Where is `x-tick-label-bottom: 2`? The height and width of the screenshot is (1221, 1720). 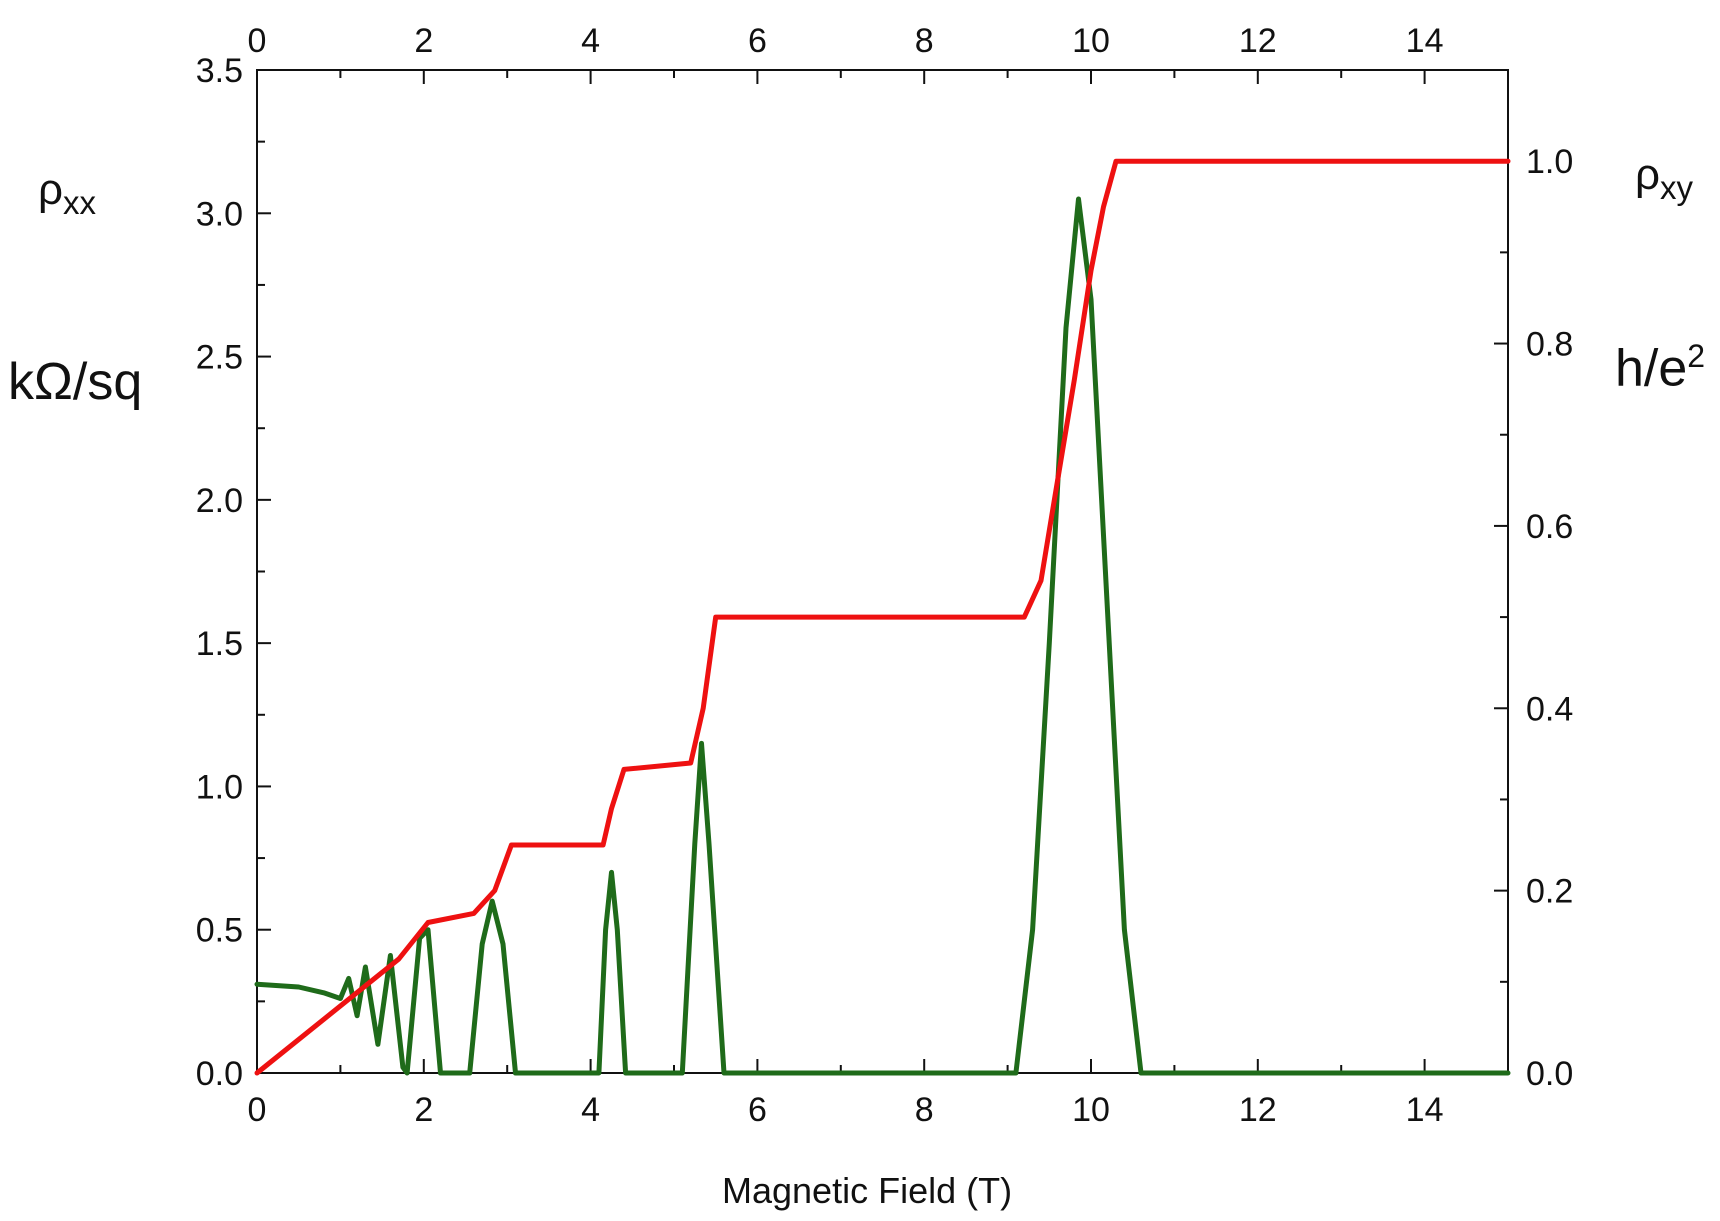
x-tick-label-bottom: 2 is located at coordinates (423, 1110).